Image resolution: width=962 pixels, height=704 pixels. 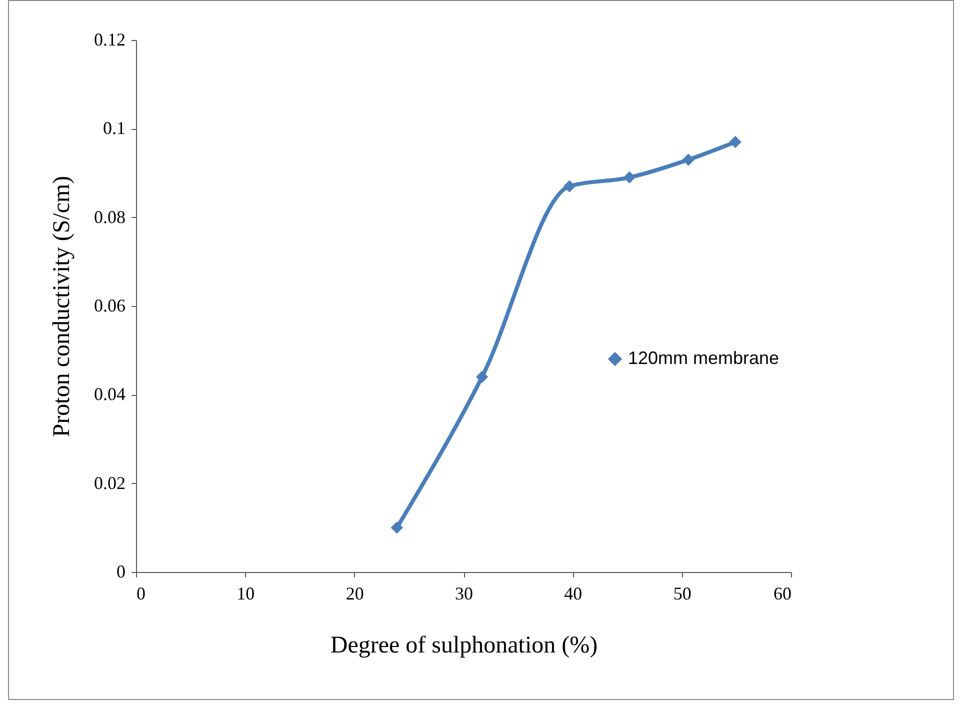 I want to click on y-tick-label: 0.02, so click(x=110, y=482).